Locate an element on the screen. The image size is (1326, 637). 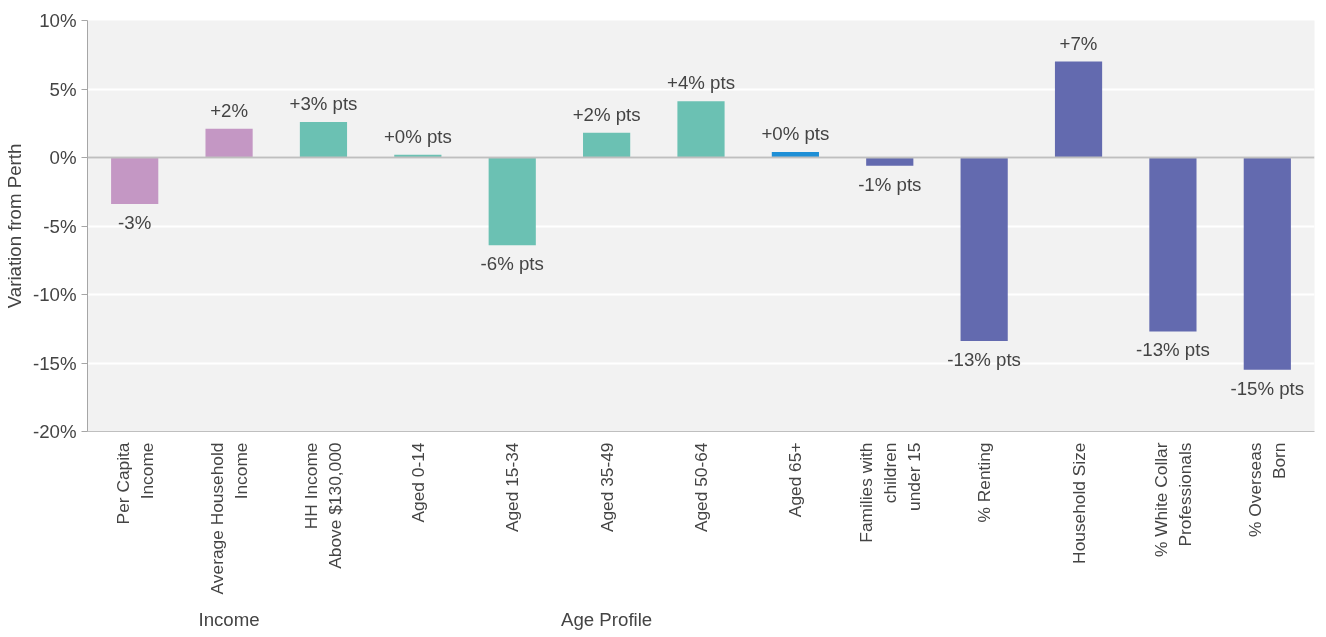
x-tick-label: % White Collar Professionals is located at coordinates (1172, 500).